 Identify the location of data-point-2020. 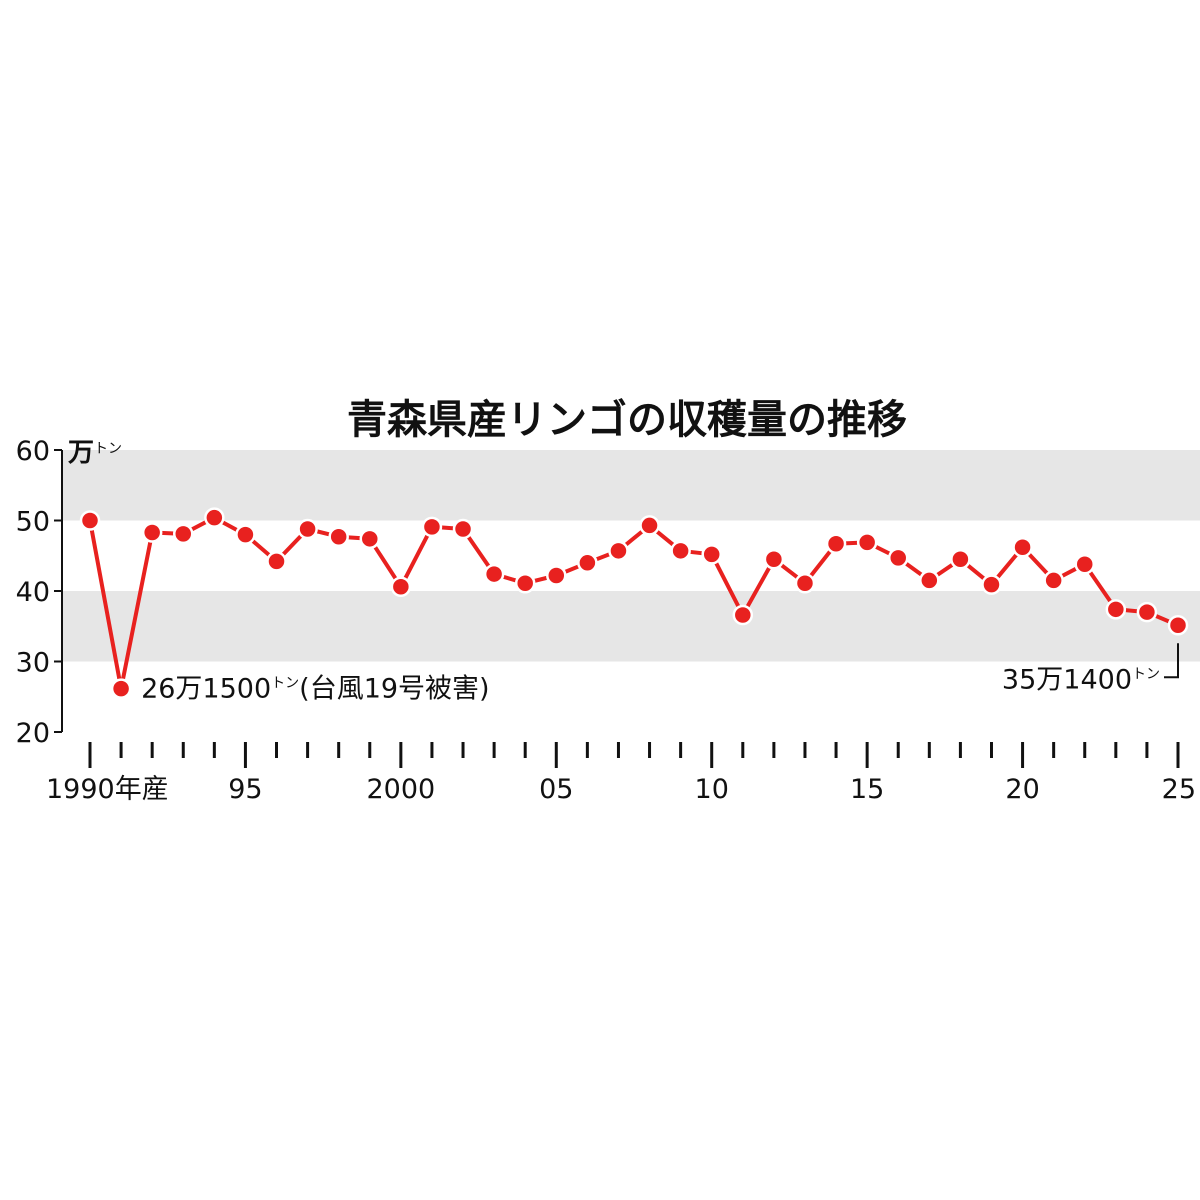
(1022, 547).